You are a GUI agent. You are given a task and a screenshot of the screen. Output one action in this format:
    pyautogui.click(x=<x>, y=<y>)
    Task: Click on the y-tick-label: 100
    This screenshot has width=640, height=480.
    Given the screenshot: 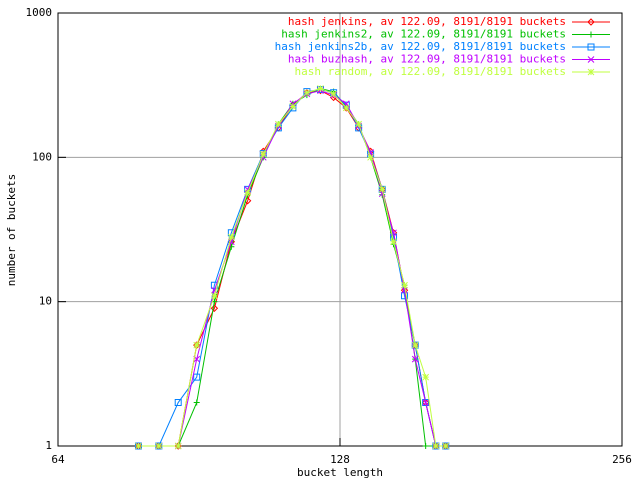 What is the action you would take?
    pyautogui.click(x=42, y=156)
    